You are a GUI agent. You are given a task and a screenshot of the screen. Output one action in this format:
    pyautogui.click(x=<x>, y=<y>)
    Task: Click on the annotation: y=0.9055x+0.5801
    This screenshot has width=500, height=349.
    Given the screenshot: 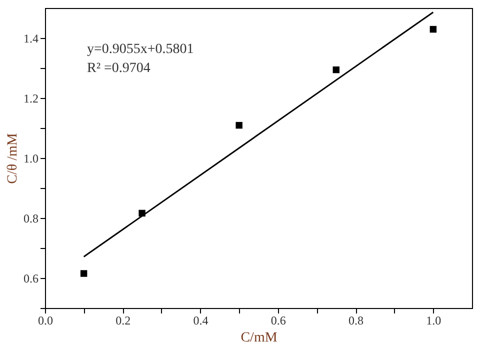 What is the action you would take?
    pyautogui.click(x=140, y=49)
    